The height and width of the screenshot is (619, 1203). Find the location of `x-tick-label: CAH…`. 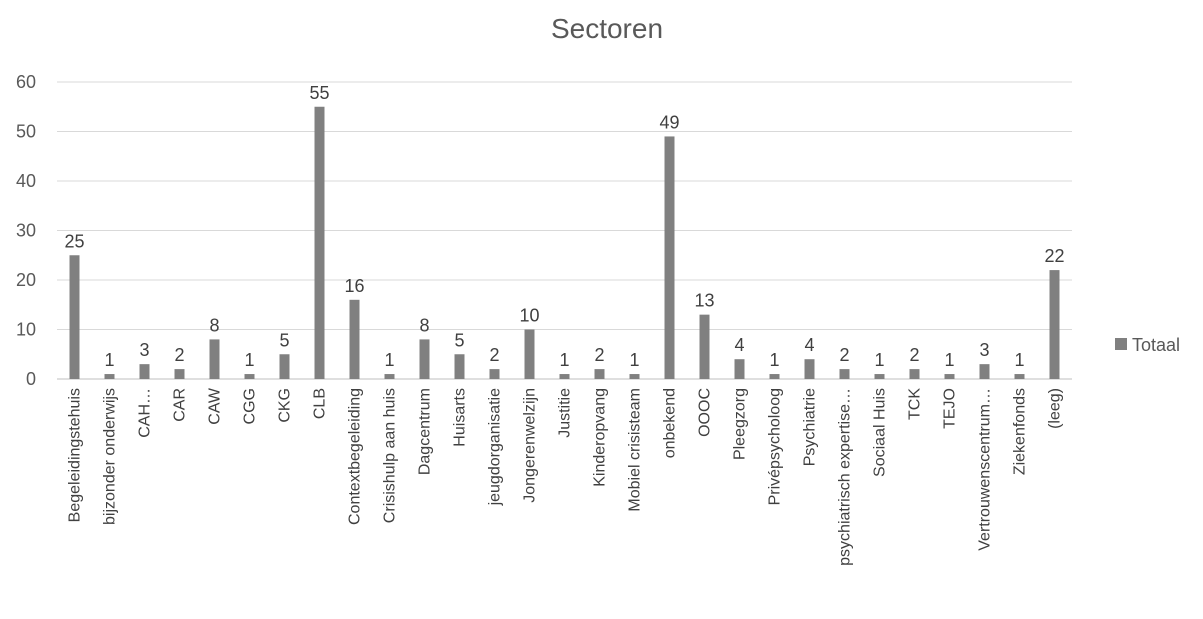

x-tick-label: CAH… is located at coordinates (145, 413).